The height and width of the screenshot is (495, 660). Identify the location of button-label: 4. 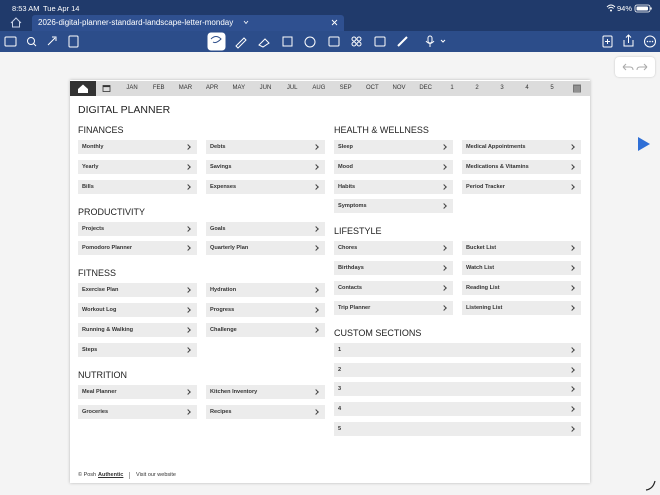
(340, 409).